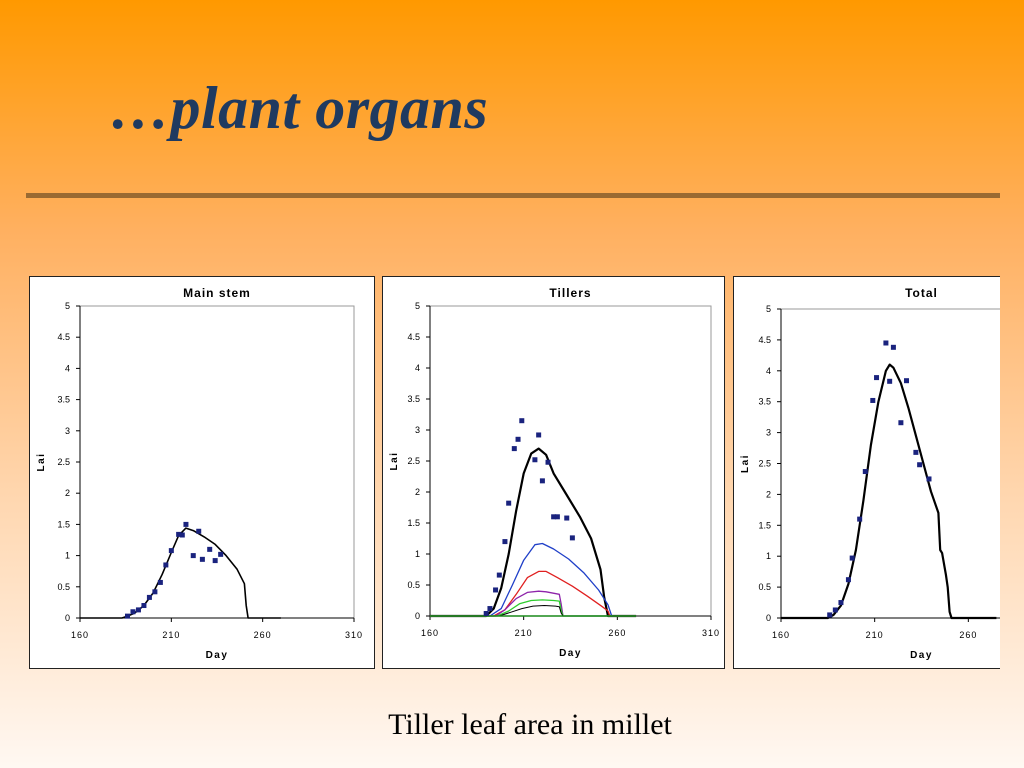 The height and width of the screenshot is (768, 1024). I want to click on chart-title: Total, so click(921, 293).